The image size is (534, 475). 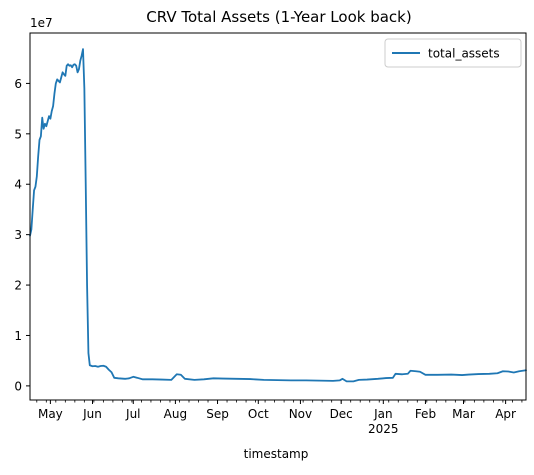 What do you see at coordinates (276, 454) in the screenshot?
I see `x-axis-label: timestamp` at bounding box center [276, 454].